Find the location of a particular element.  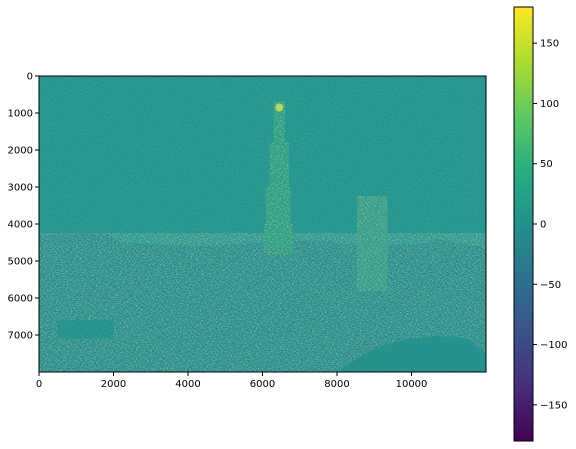

y-axis: 0 1000 2000 3000 4000 5000 6000 7000 is located at coordinates (23, 207).